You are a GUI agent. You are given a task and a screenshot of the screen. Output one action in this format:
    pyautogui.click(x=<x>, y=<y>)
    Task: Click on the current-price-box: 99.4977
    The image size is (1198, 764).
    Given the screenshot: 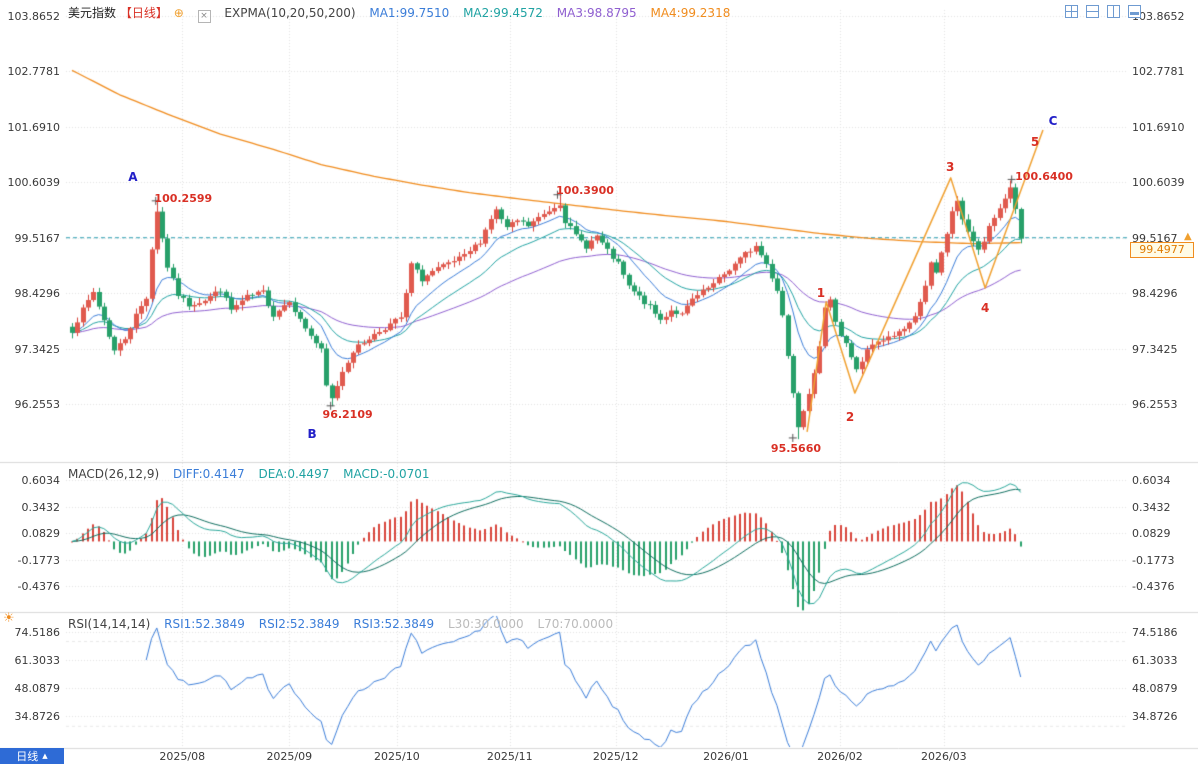 What is the action you would take?
    pyautogui.click(x=1162, y=249)
    